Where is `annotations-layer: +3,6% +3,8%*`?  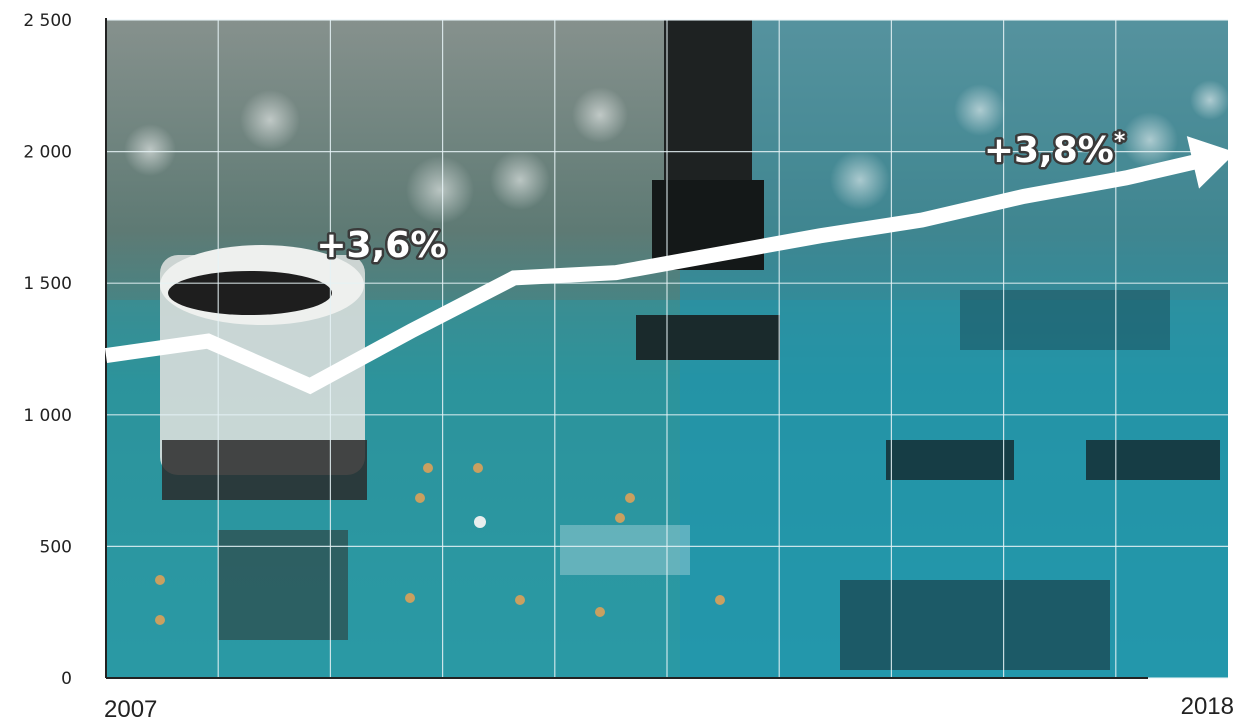 annotations-layer: +3,6% +3,8%* is located at coordinates (721, 198).